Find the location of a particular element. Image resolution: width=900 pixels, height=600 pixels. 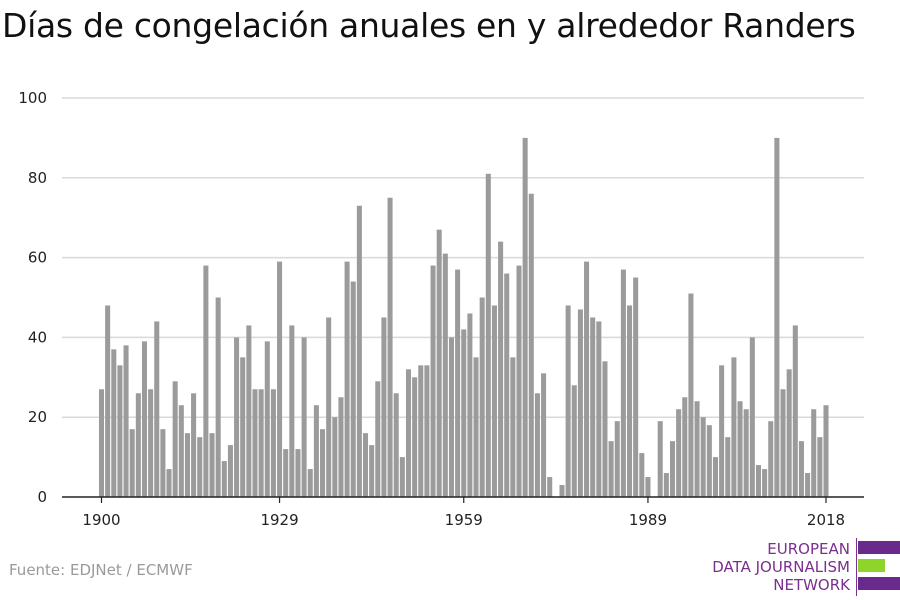

bar-1927 is located at coordinates (267, 419).